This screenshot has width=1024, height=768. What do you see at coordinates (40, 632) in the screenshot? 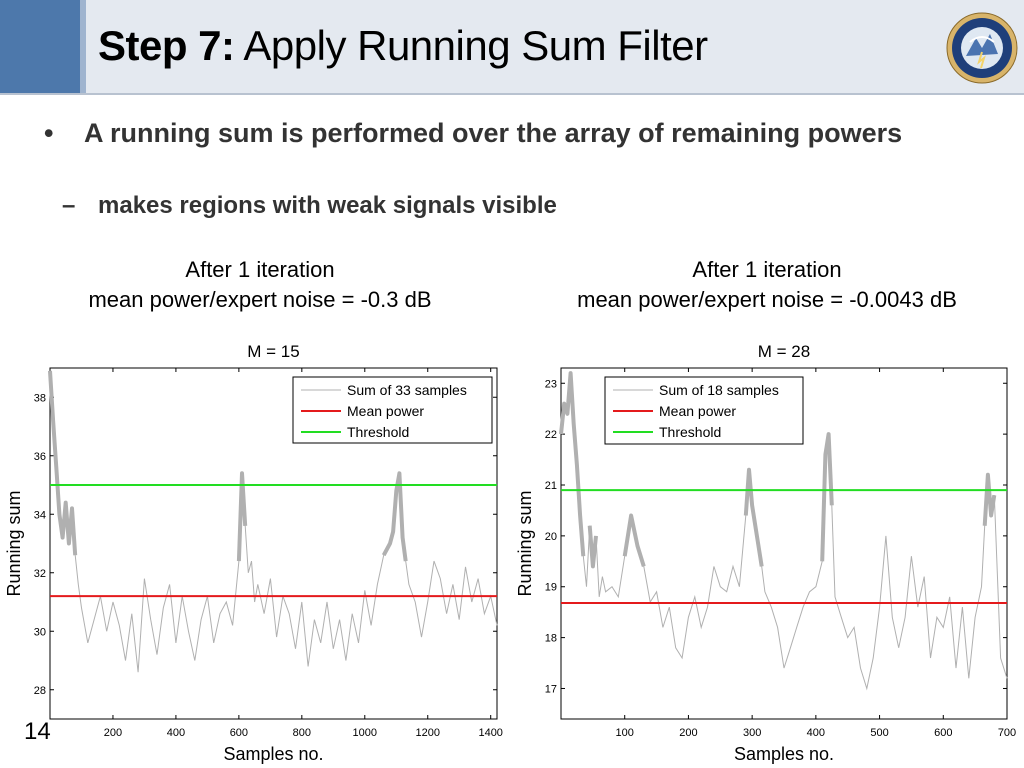
I see `y-tick-label: 30` at bounding box center [40, 632].